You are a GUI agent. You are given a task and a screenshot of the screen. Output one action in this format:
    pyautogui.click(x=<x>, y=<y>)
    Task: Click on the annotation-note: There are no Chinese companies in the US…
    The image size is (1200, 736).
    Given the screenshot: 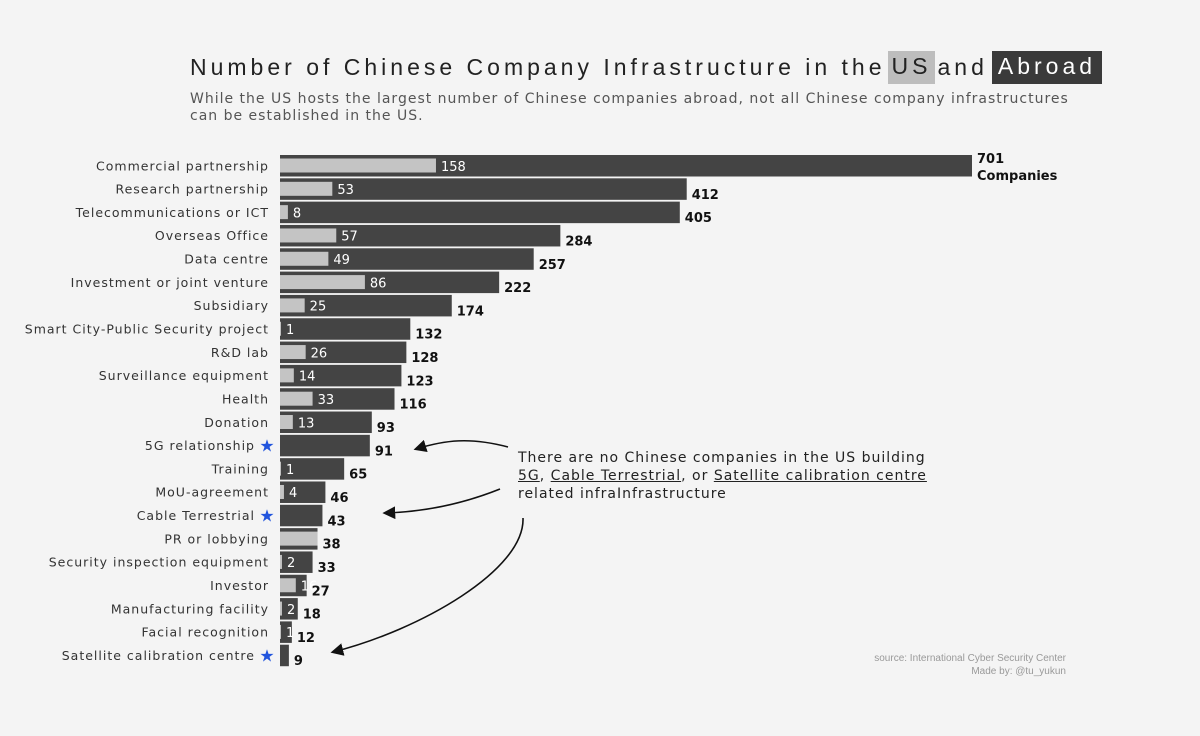 What is the action you would take?
    pyautogui.click(x=728, y=476)
    